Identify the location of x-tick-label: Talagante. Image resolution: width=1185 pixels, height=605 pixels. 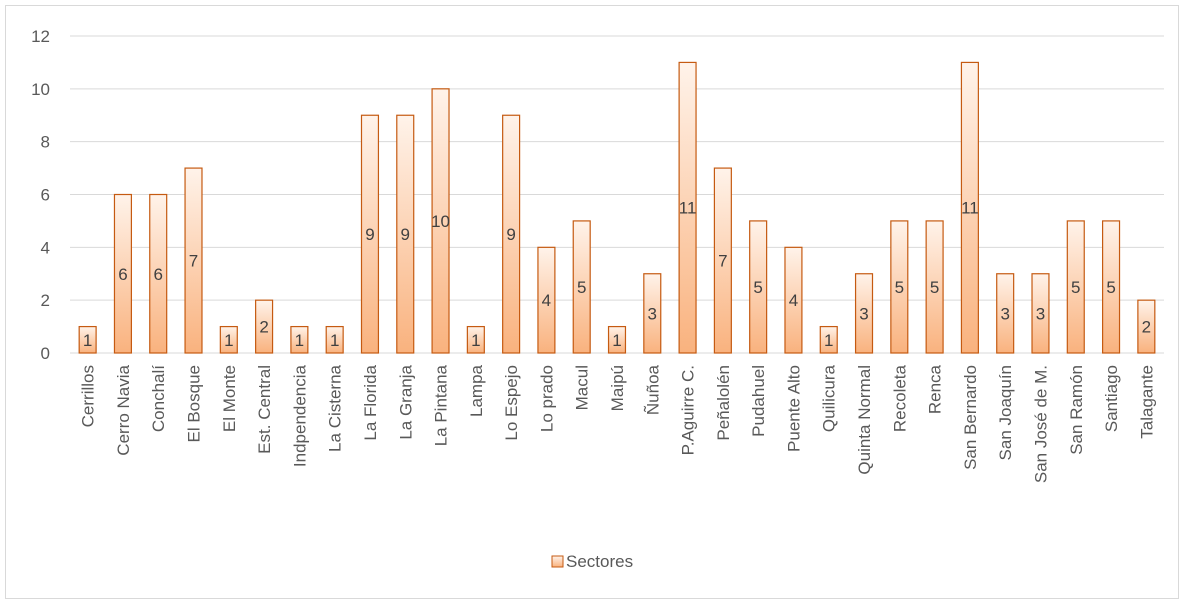
(1146, 402).